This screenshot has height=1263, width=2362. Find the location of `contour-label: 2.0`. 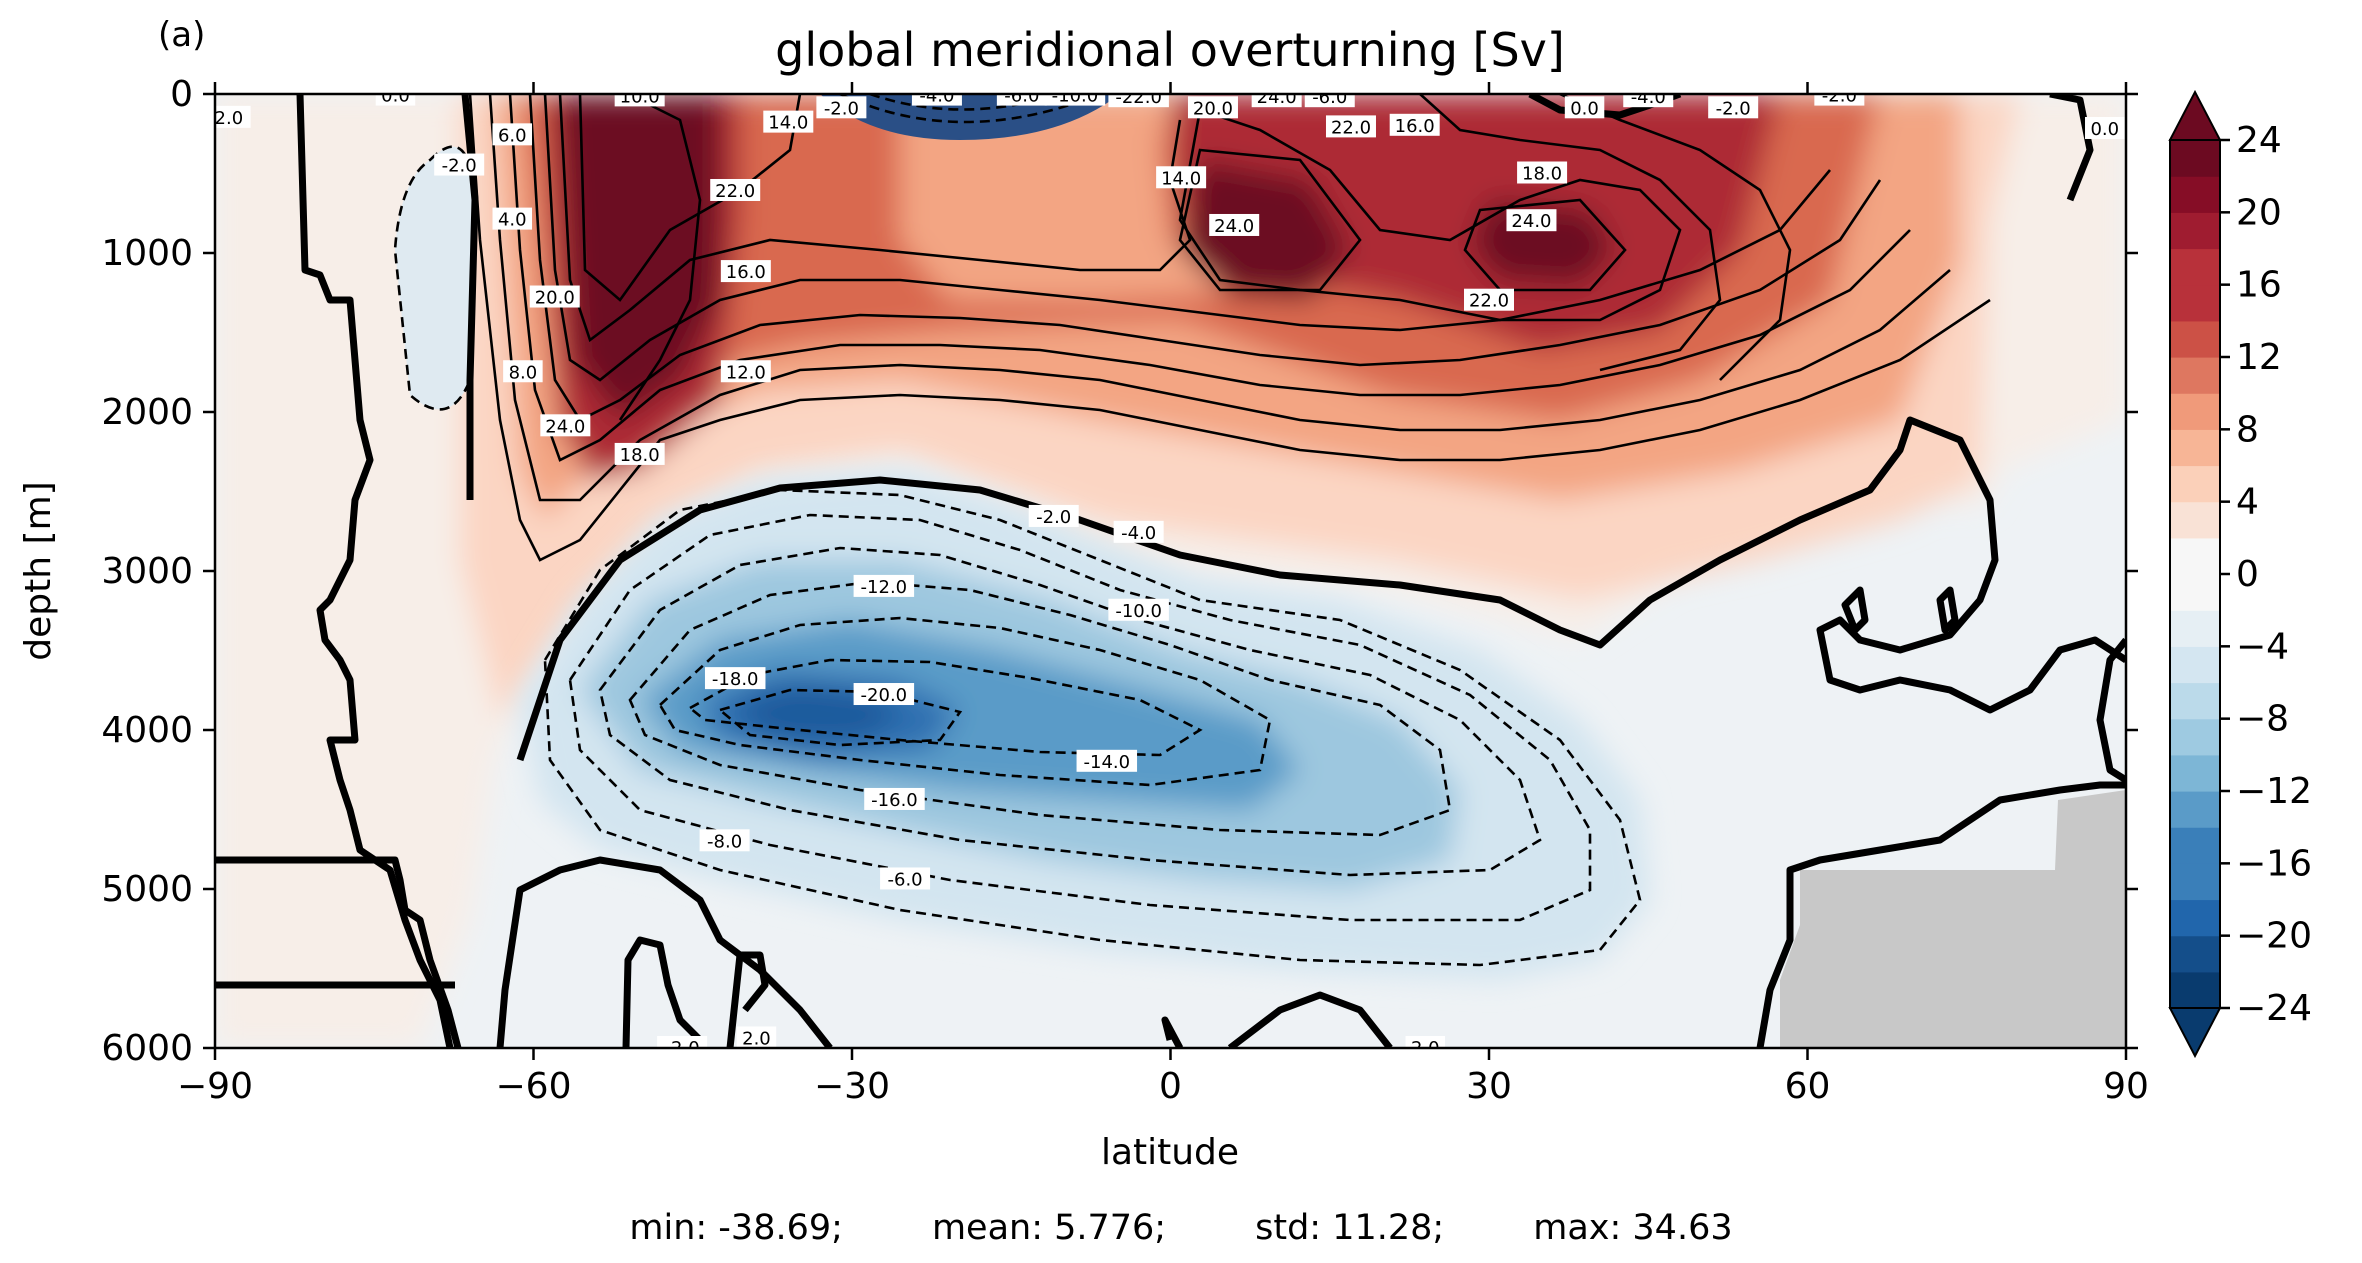

contour-label: 2.0 is located at coordinates (756, 1037).